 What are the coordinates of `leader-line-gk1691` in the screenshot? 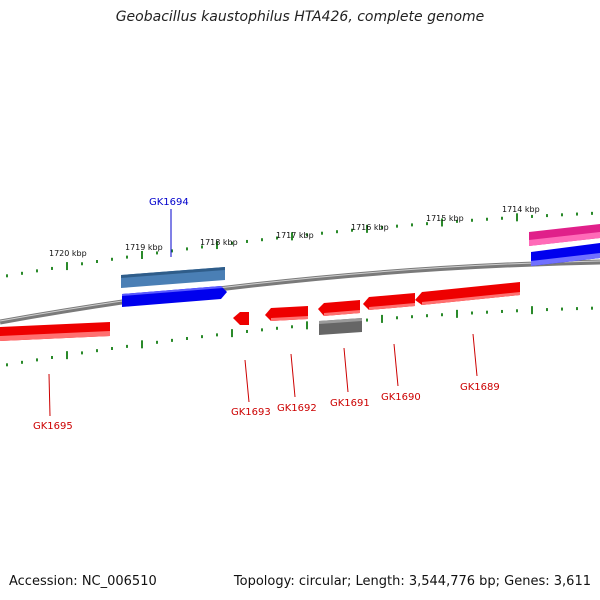 It's located at (346, 370).